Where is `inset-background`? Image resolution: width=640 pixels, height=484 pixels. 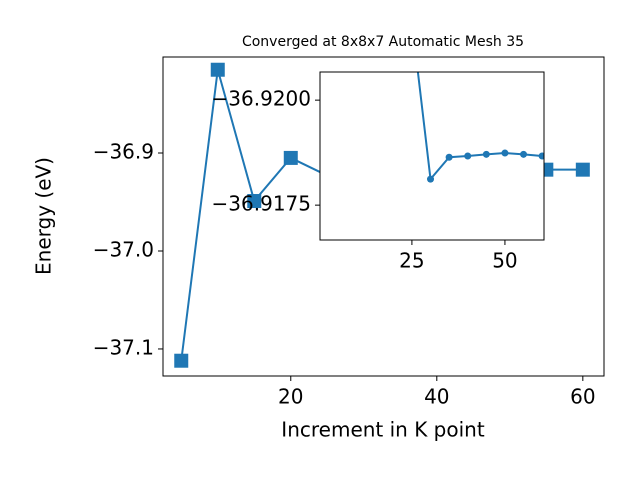
inset-background is located at coordinates (432, 156).